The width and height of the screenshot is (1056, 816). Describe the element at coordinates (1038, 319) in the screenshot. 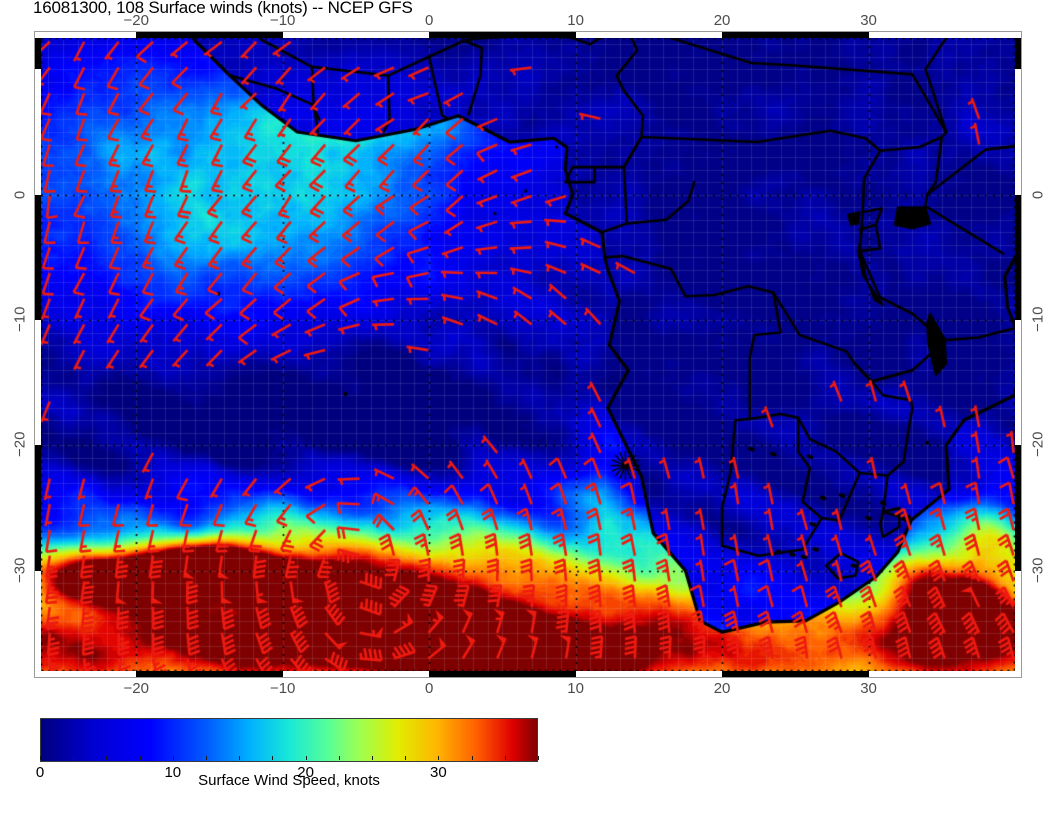

I see `y-tick-label-right: −10` at that location.